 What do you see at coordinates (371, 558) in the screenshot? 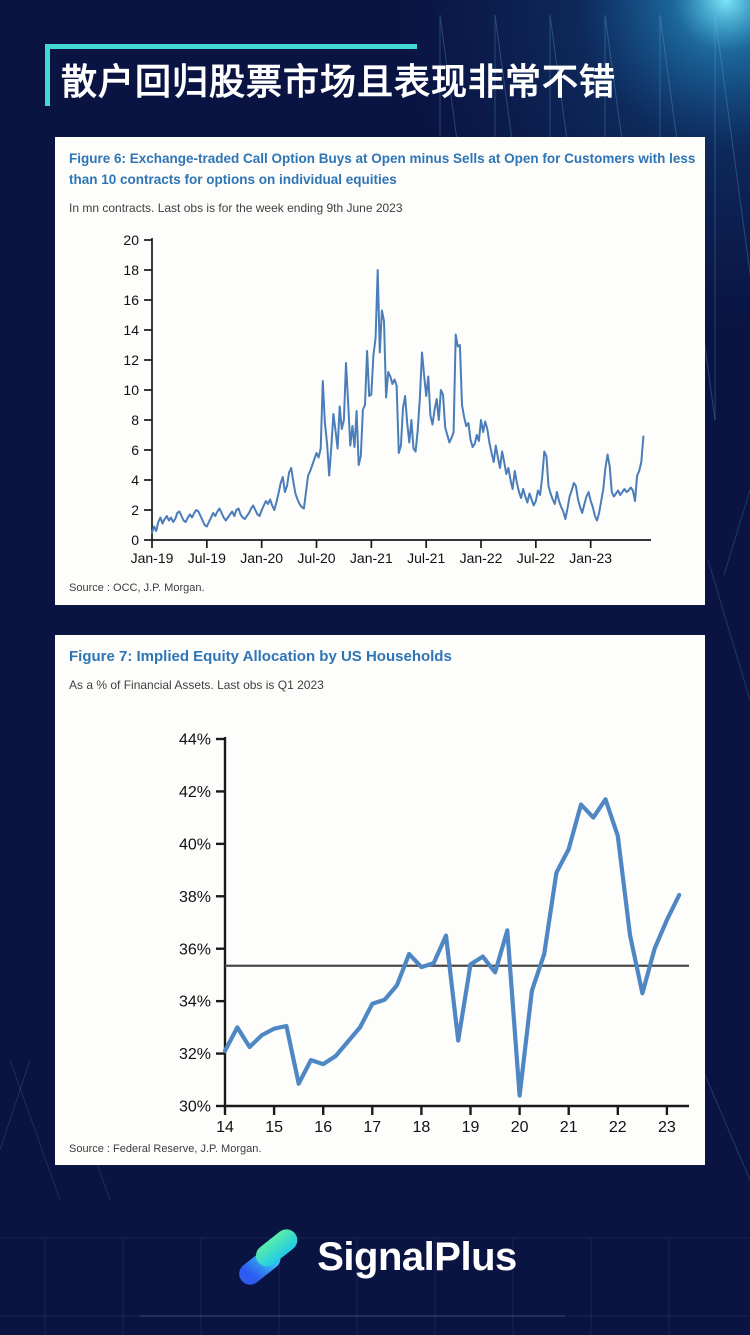
I see `svg-text: Jan-21` at bounding box center [371, 558].